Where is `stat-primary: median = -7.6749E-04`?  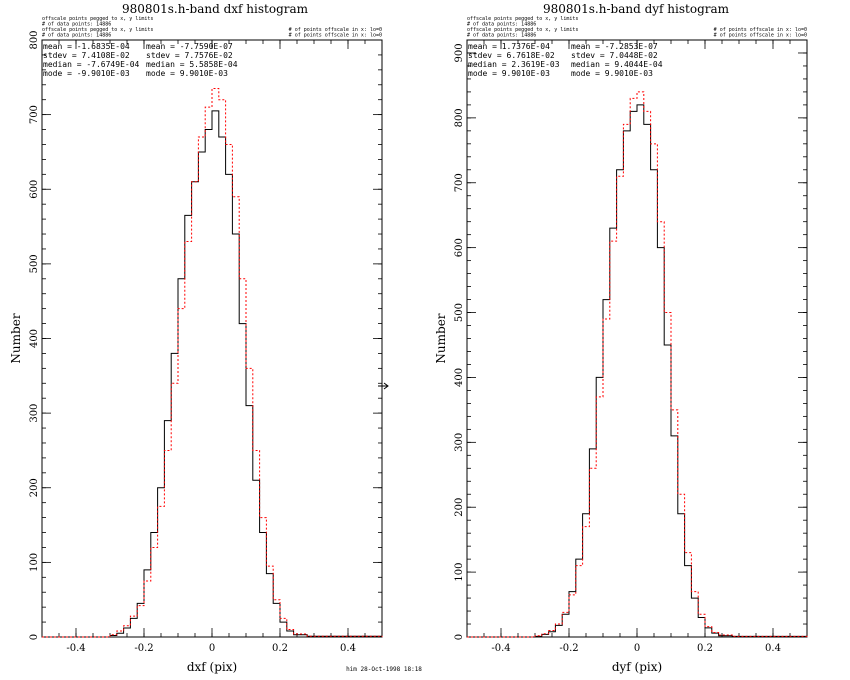 stat-primary: median = -7.6749E-04 is located at coordinates (91, 64).